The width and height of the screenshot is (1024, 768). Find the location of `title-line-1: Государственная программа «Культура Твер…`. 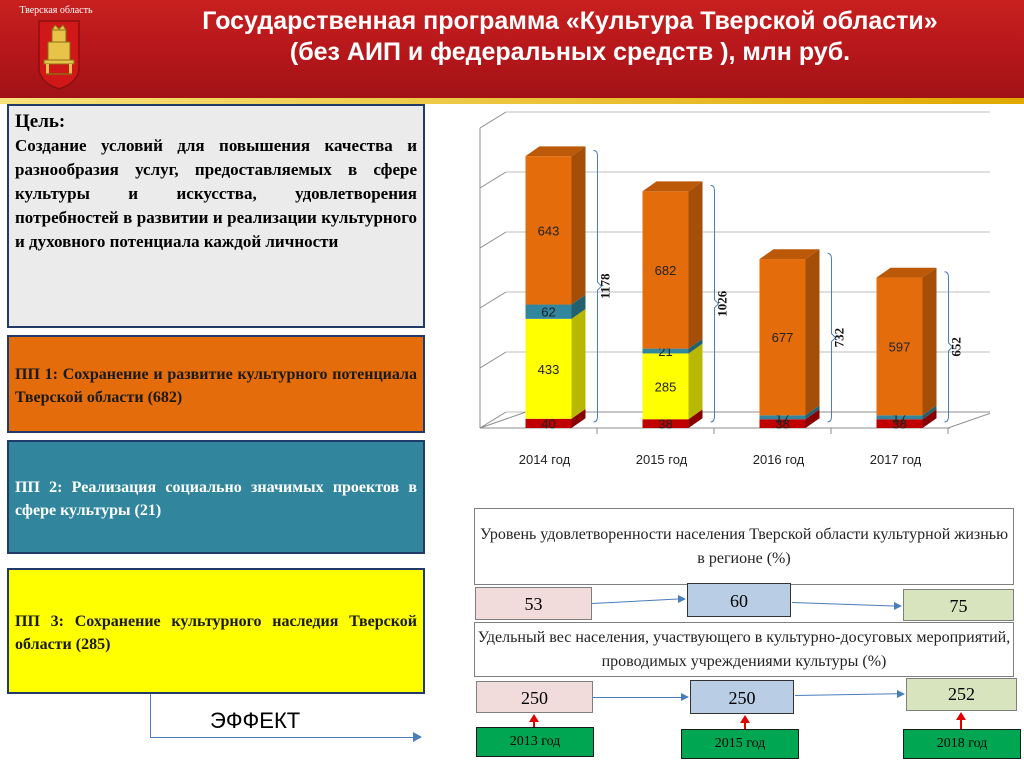

title-line-1: Государственная программа «Культура Твер… is located at coordinates (570, 21).